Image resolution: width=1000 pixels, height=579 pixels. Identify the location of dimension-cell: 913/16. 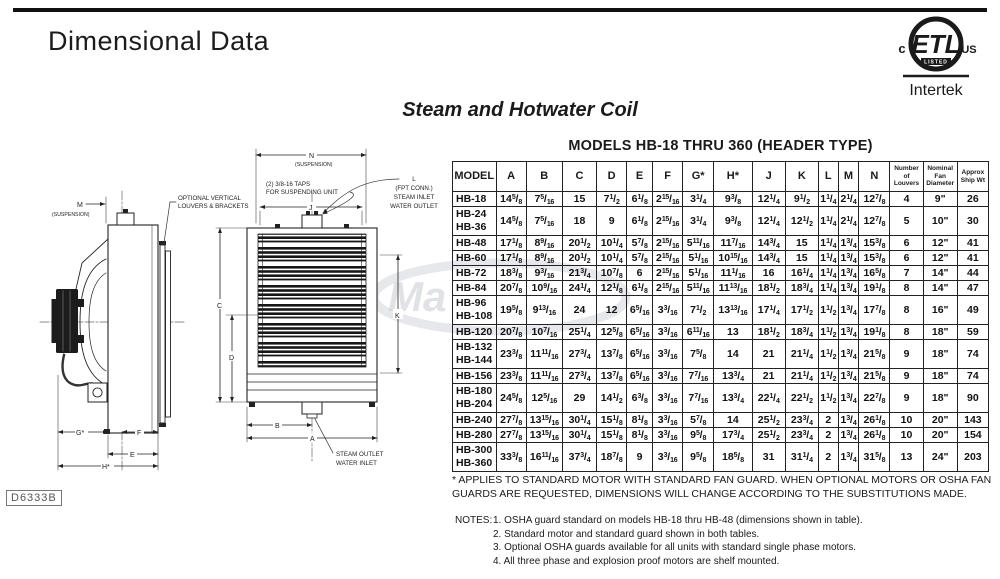
(544, 310).